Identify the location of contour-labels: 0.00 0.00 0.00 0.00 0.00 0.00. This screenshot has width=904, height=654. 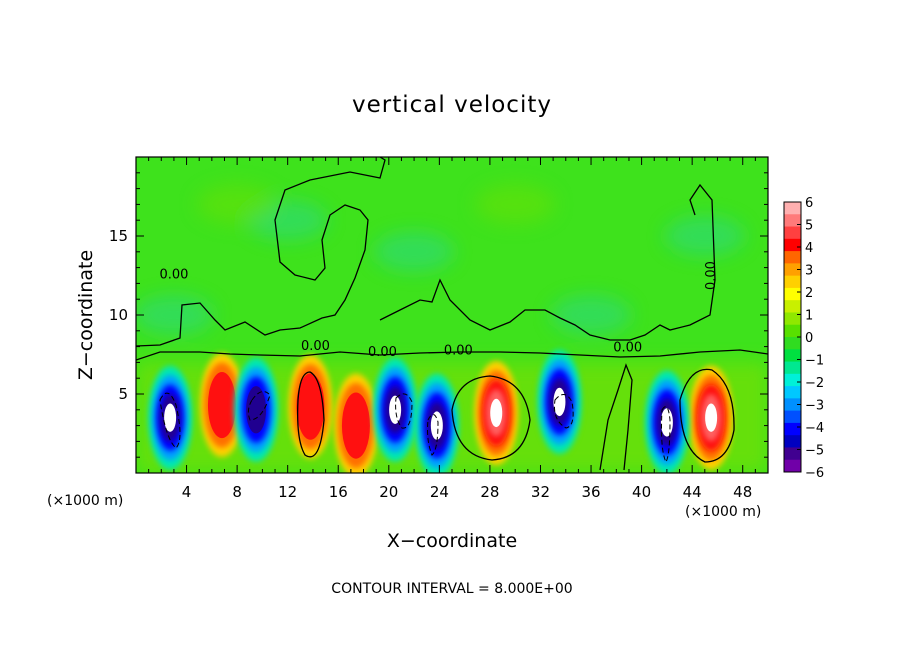
(438, 310).